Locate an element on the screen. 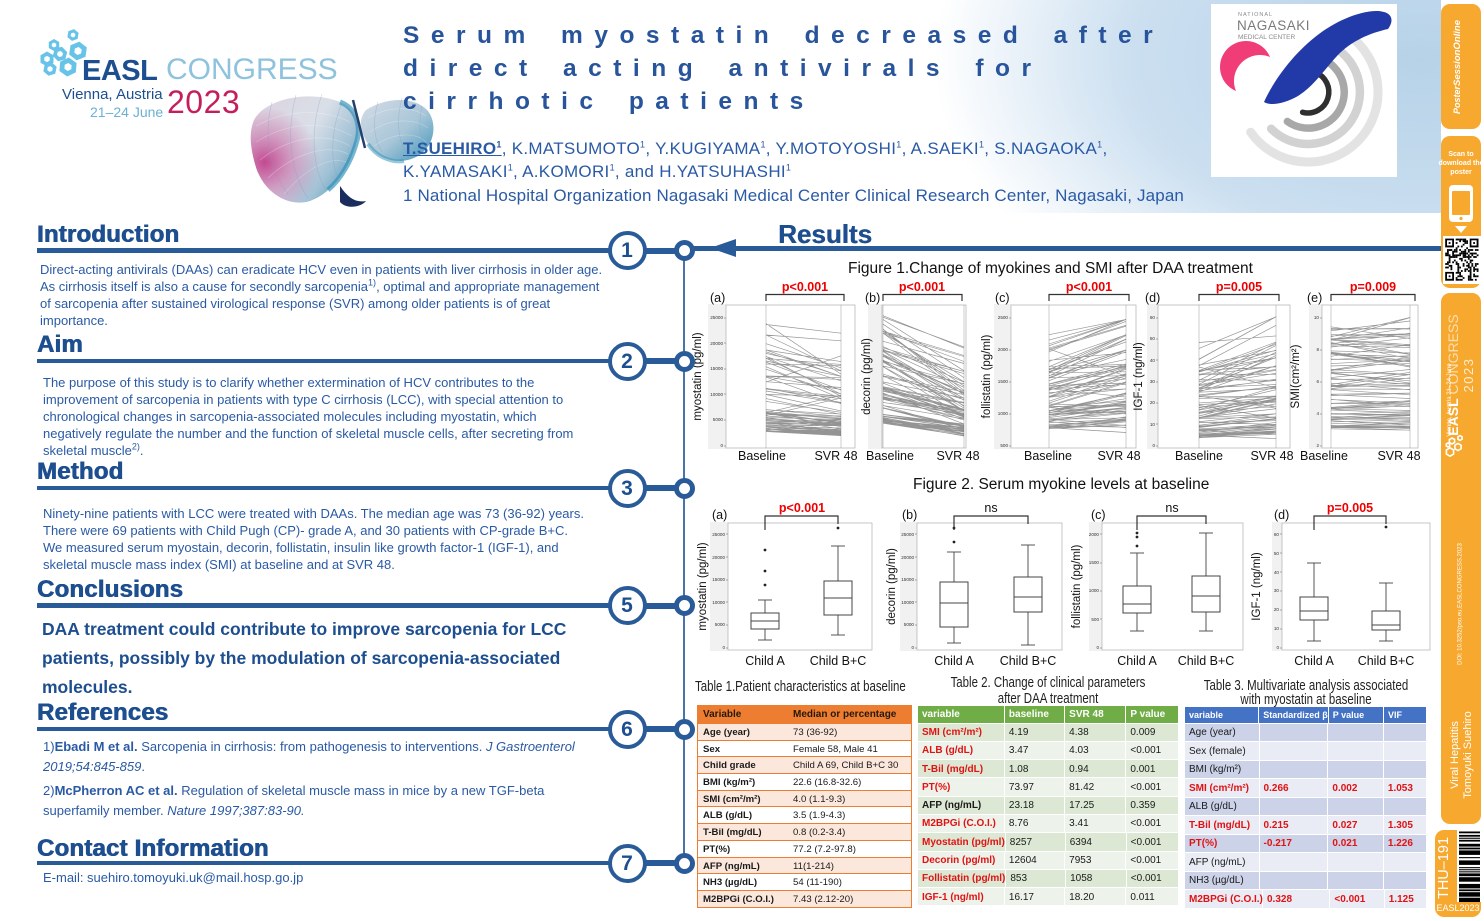 This screenshot has width=1484, height=921. svg-text: MEDICAL CENTER is located at coordinates (1266, 37).